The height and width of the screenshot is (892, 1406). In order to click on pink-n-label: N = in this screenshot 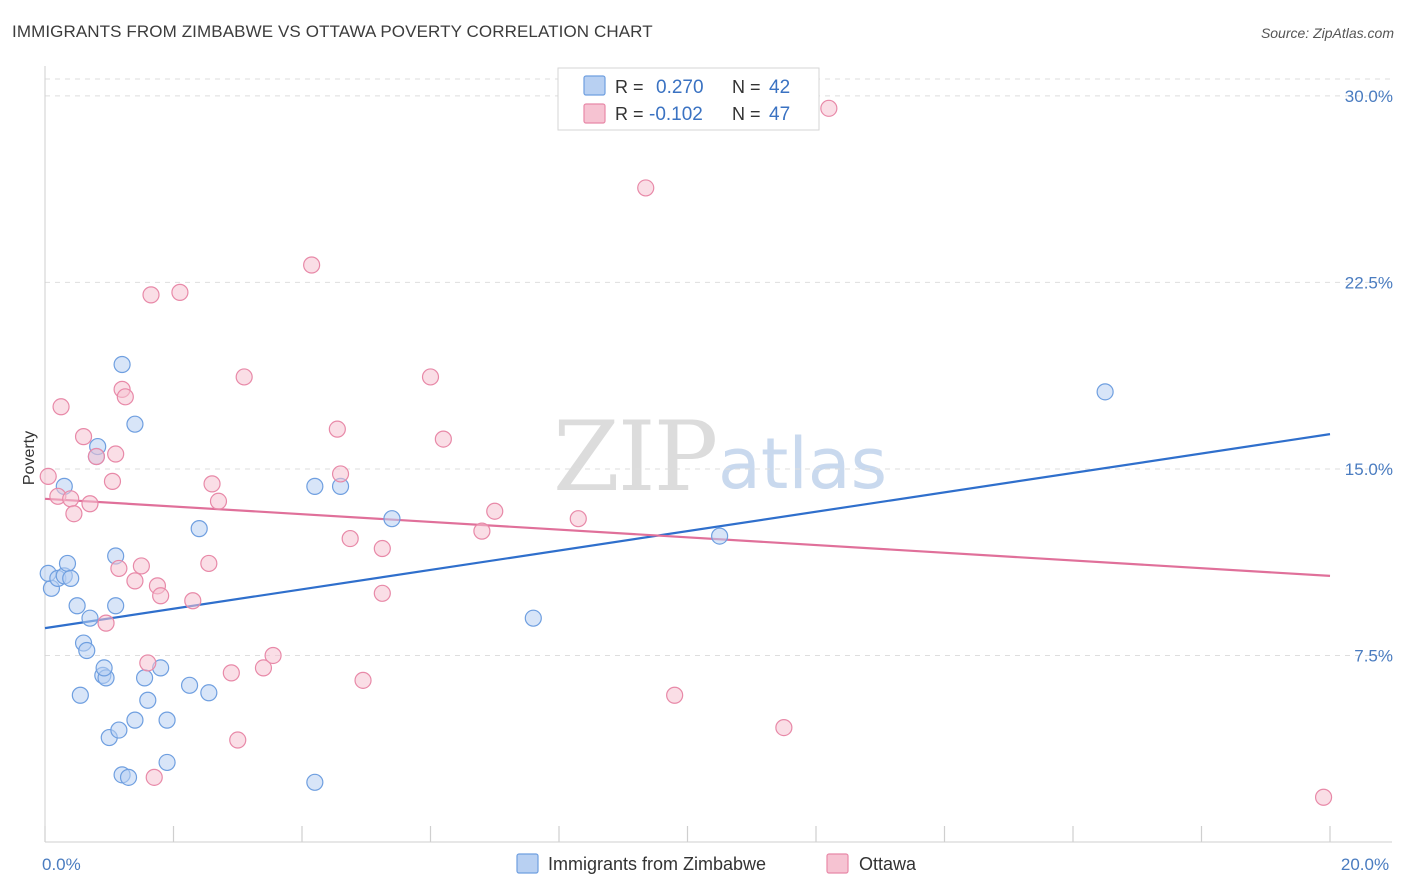, I will do `click(746, 114)`.